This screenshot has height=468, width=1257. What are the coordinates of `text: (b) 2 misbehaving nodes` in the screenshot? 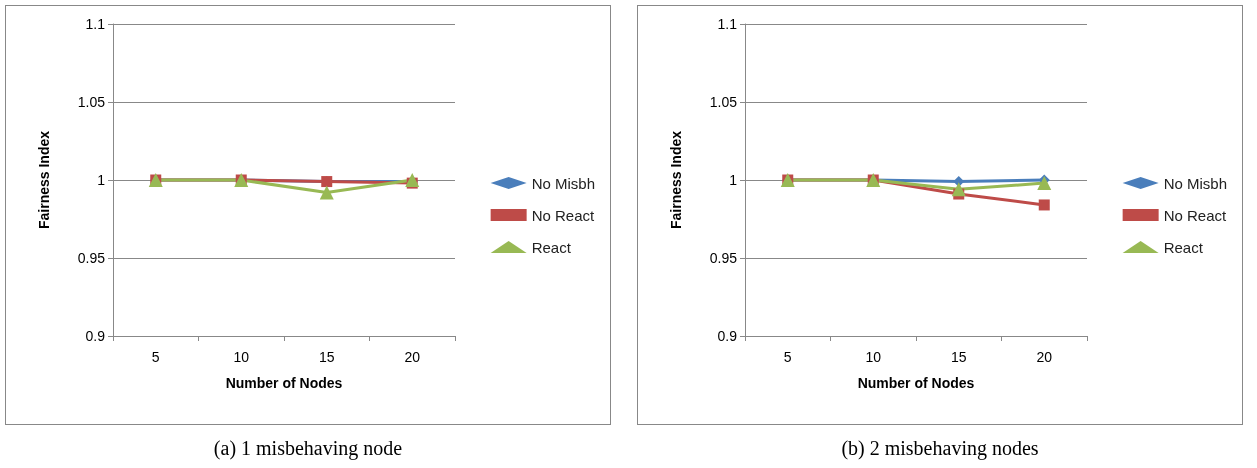 It's located at (940, 448).